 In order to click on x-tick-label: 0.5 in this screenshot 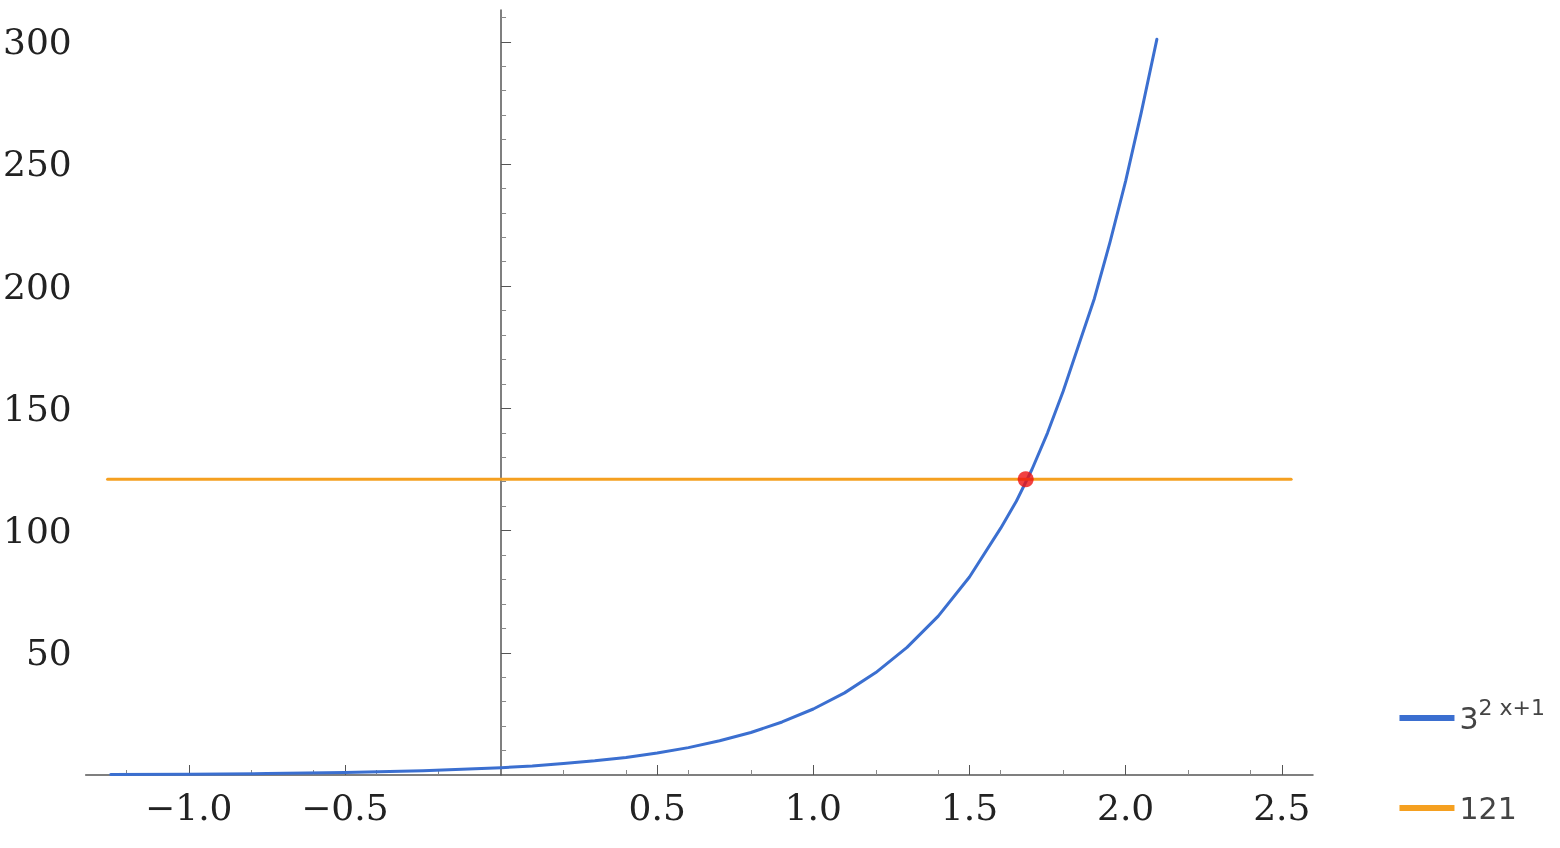, I will do `click(657, 807)`.